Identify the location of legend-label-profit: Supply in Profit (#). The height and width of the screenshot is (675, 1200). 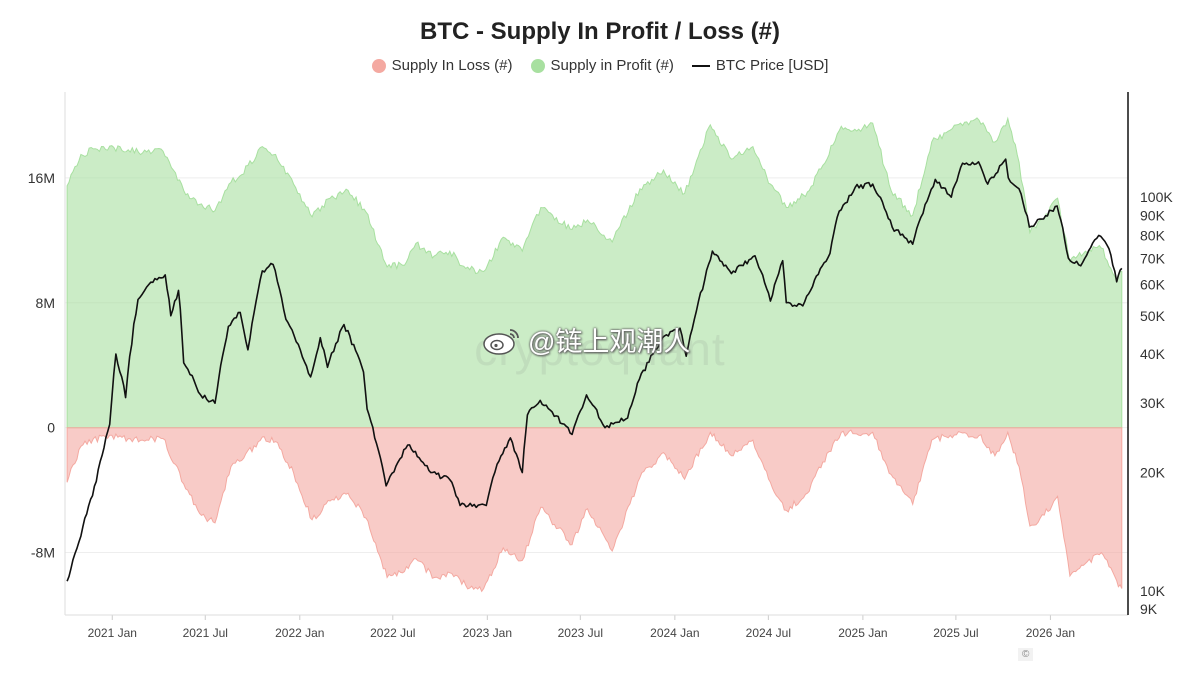
(612, 65).